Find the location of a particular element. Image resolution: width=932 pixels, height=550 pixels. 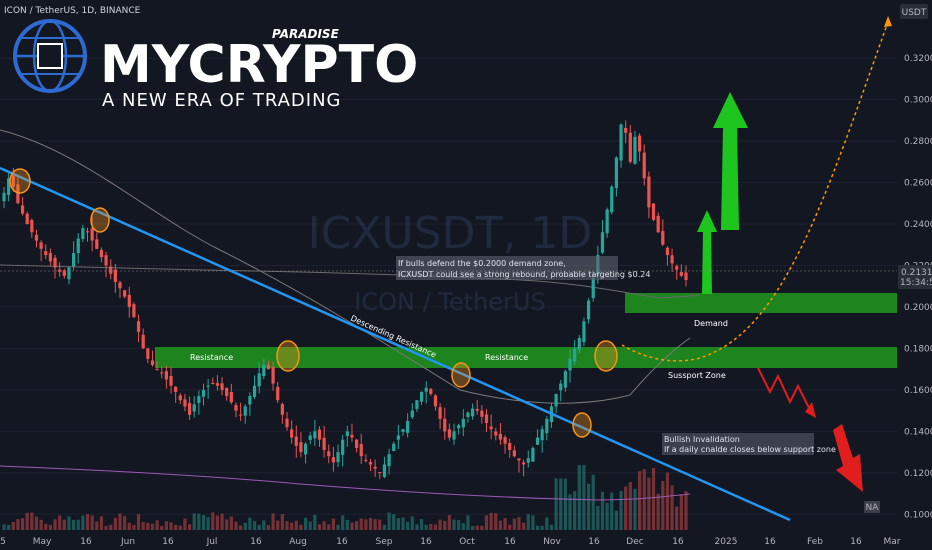

logo-brand: MYCRYPTO is located at coordinates (259, 65).